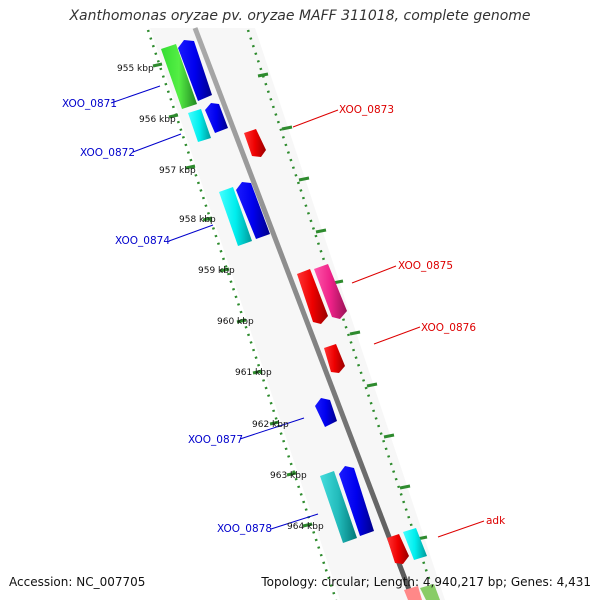 The height and width of the screenshot is (600, 600). What do you see at coordinates (305, 527) in the screenshot?
I see `kbp-label: 964 kbp` at bounding box center [305, 527].